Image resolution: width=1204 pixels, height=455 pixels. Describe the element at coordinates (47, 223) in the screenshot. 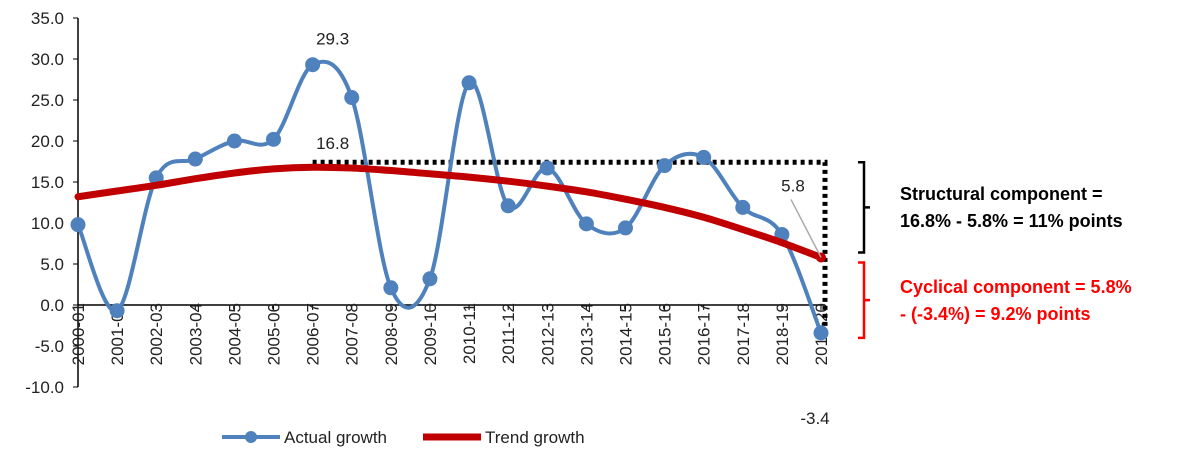

I see `y-tick-label: 10.0` at that location.